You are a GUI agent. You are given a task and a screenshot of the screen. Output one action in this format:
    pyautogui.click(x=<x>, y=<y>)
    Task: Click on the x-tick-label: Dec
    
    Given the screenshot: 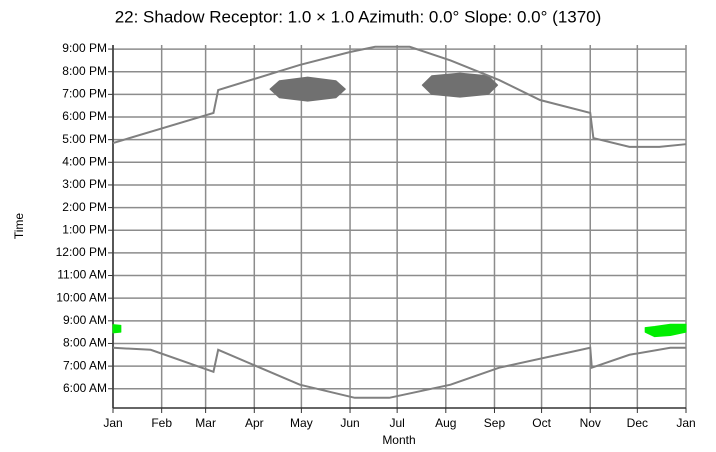 What is the action you would take?
    pyautogui.click(x=637, y=423)
    